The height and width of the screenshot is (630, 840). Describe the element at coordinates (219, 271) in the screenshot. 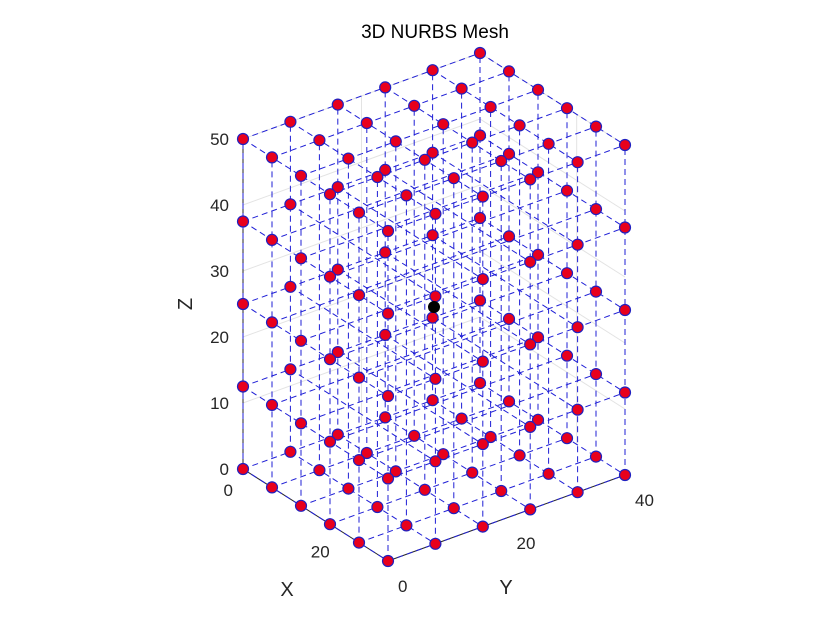

I see `z-tick-label: 30` at that location.